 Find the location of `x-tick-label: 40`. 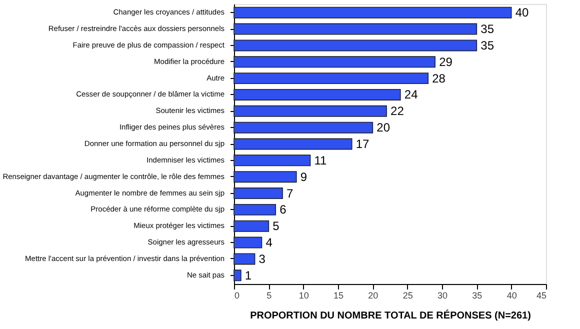

x-tick-label: 40 is located at coordinates (511, 295).